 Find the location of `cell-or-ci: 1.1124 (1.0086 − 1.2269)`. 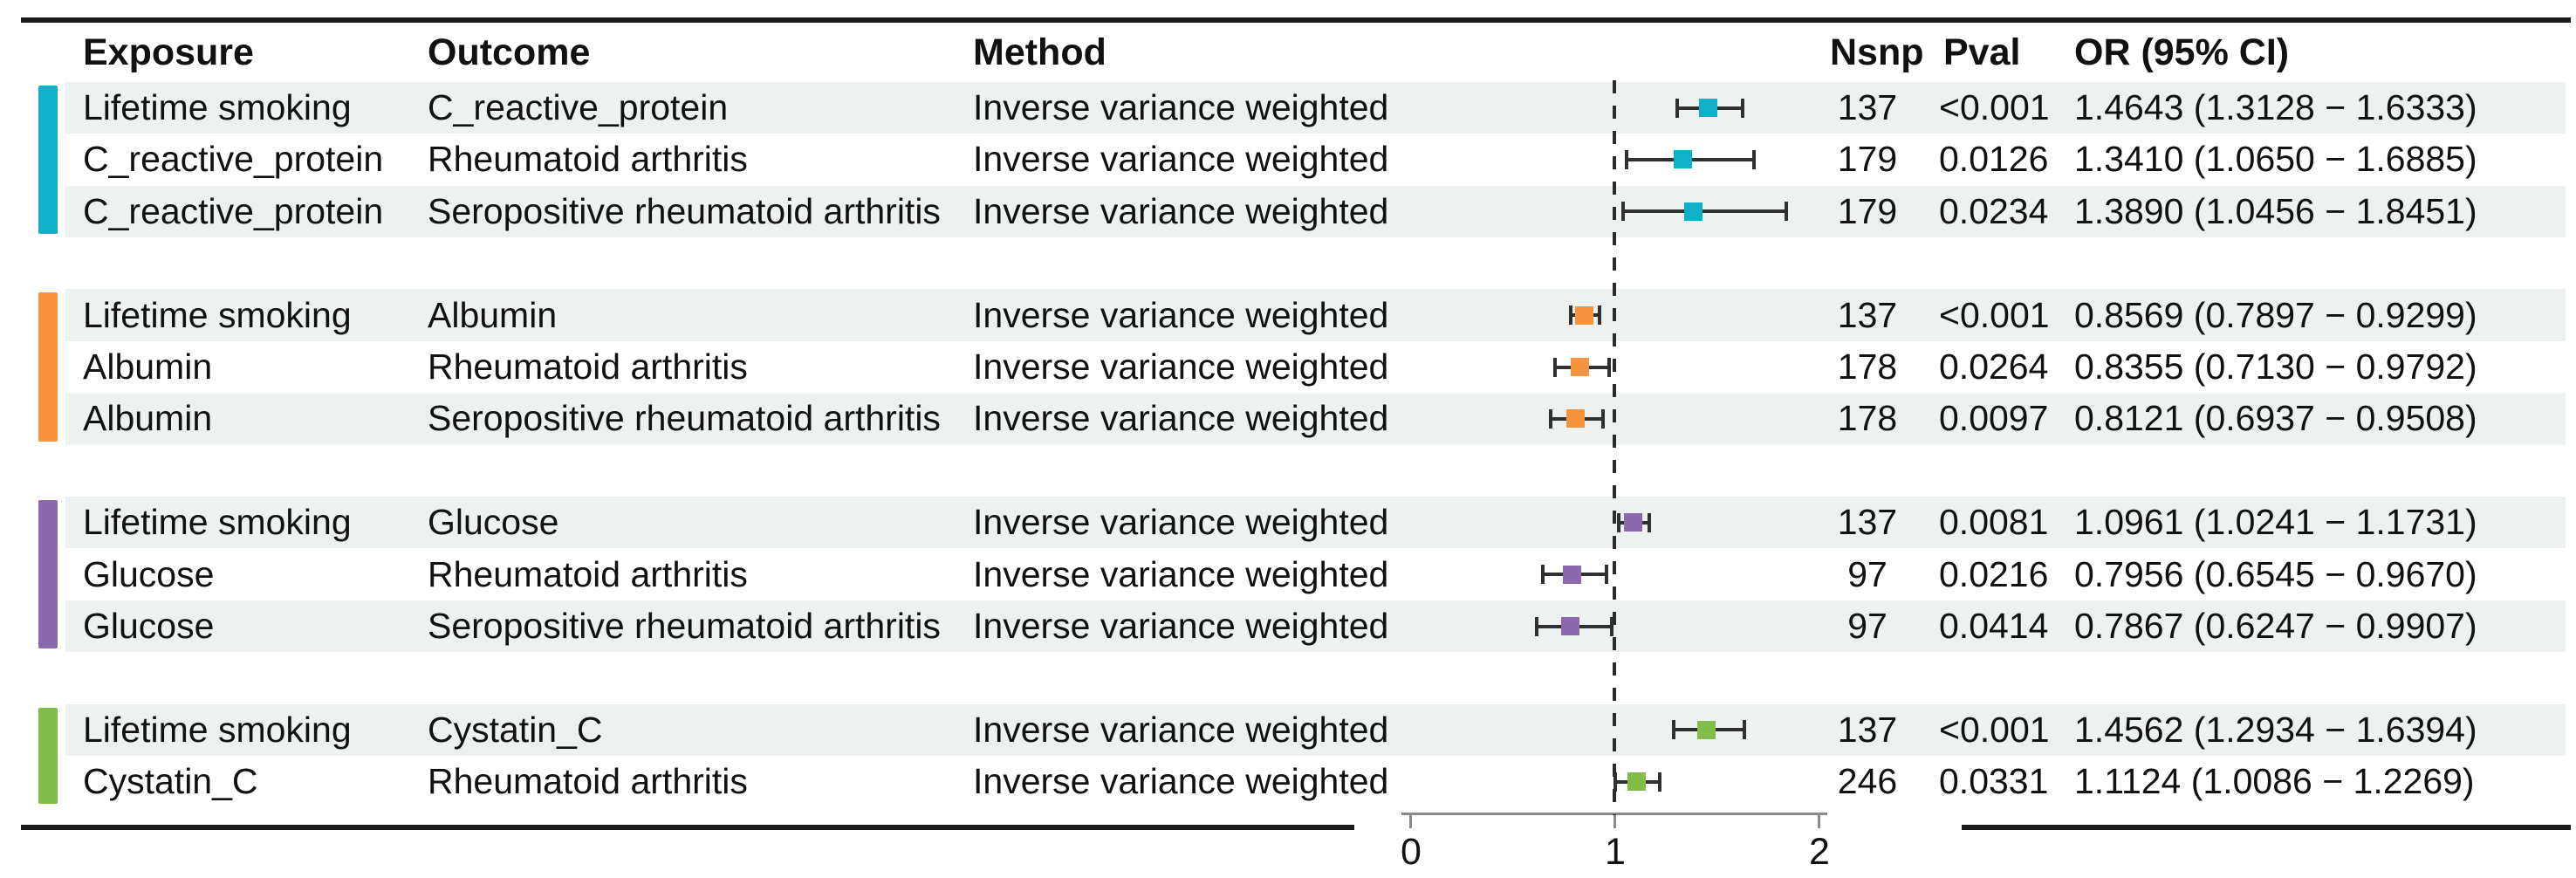

cell-or-ci: 1.1124 (1.0086 − 1.2269) is located at coordinates (2275, 781).